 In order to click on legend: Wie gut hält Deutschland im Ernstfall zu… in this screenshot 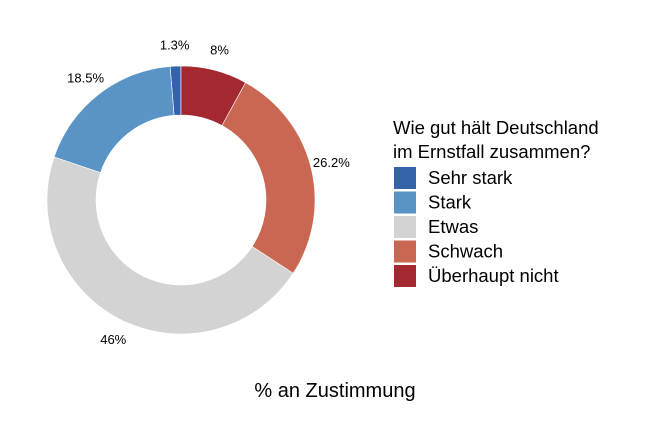, I will do `click(496, 202)`.